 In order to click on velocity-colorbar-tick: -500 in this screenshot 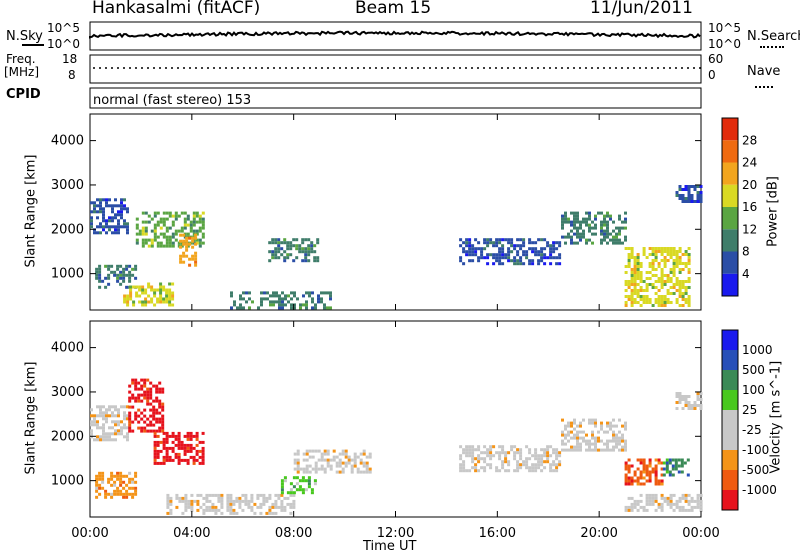, I will do `click(755, 470)`.